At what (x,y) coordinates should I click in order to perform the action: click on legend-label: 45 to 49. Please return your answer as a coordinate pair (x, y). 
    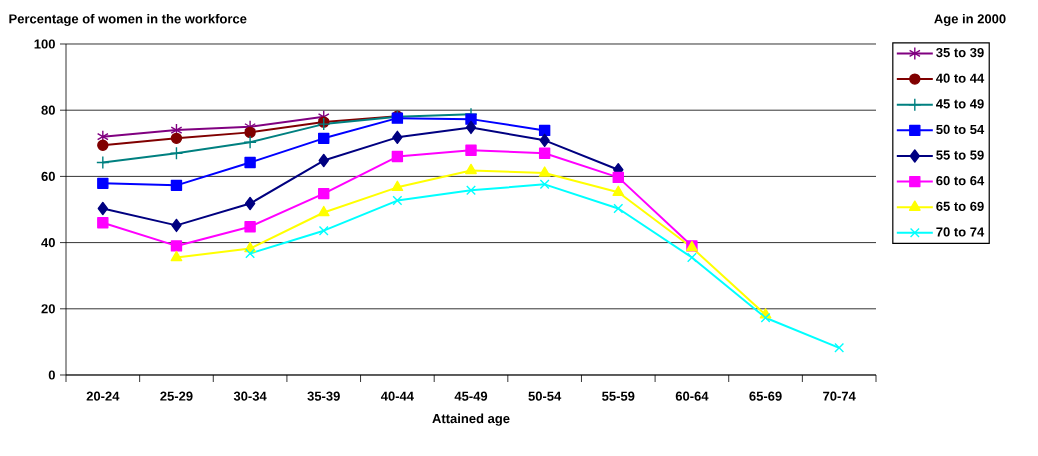
    Looking at the image, I should click on (960, 104).